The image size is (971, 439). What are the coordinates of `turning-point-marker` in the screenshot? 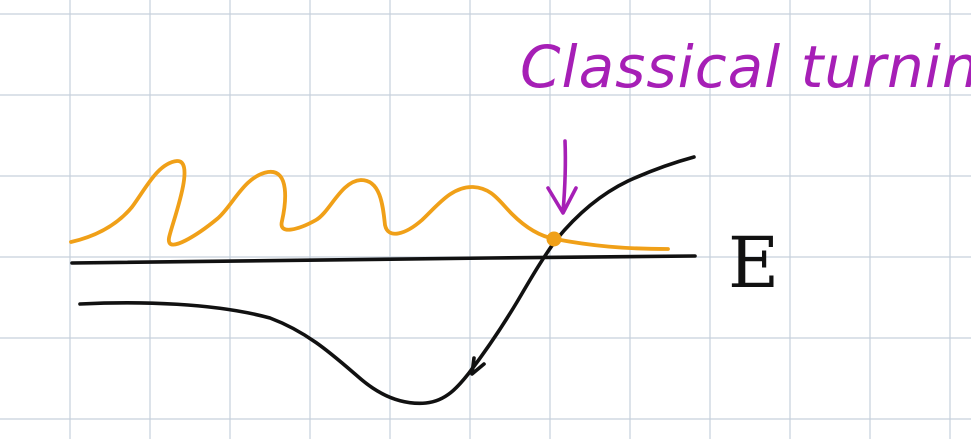 It's located at (554, 239).